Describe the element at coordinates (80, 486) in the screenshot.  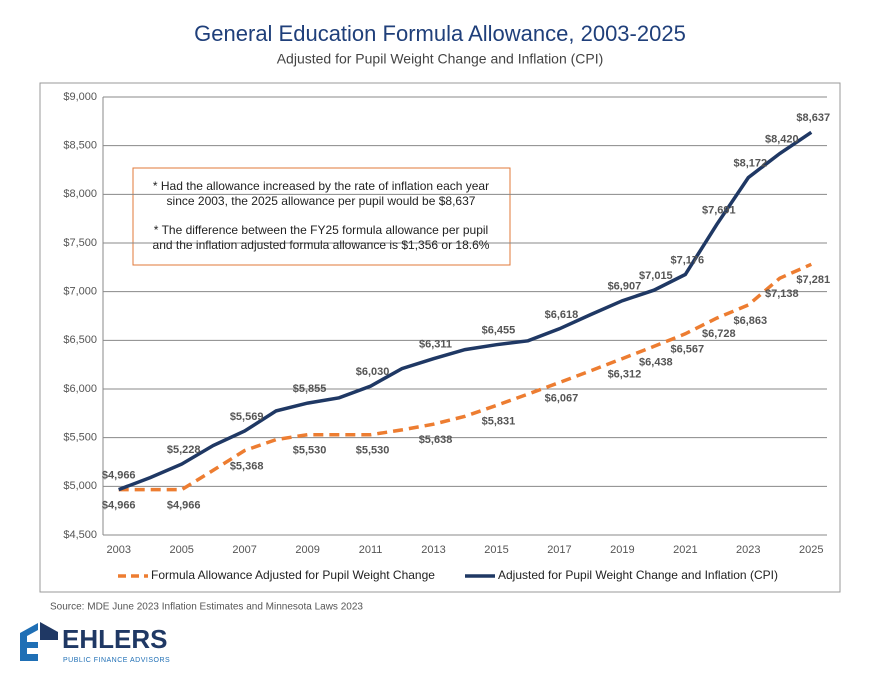
I see `y-tick-label: $5,000` at that location.